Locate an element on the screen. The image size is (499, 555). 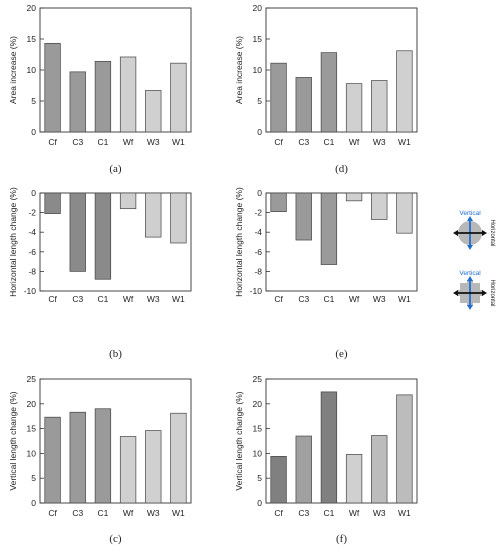
panel-label: (c) is located at coordinates (115, 539).